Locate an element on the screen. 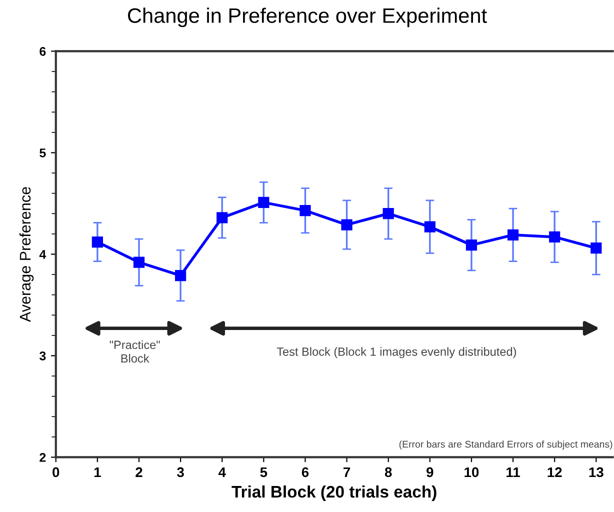 The height and width of the screenshot is (512, 614). x-tick-label: 2 is located at coordinates (139, 472).